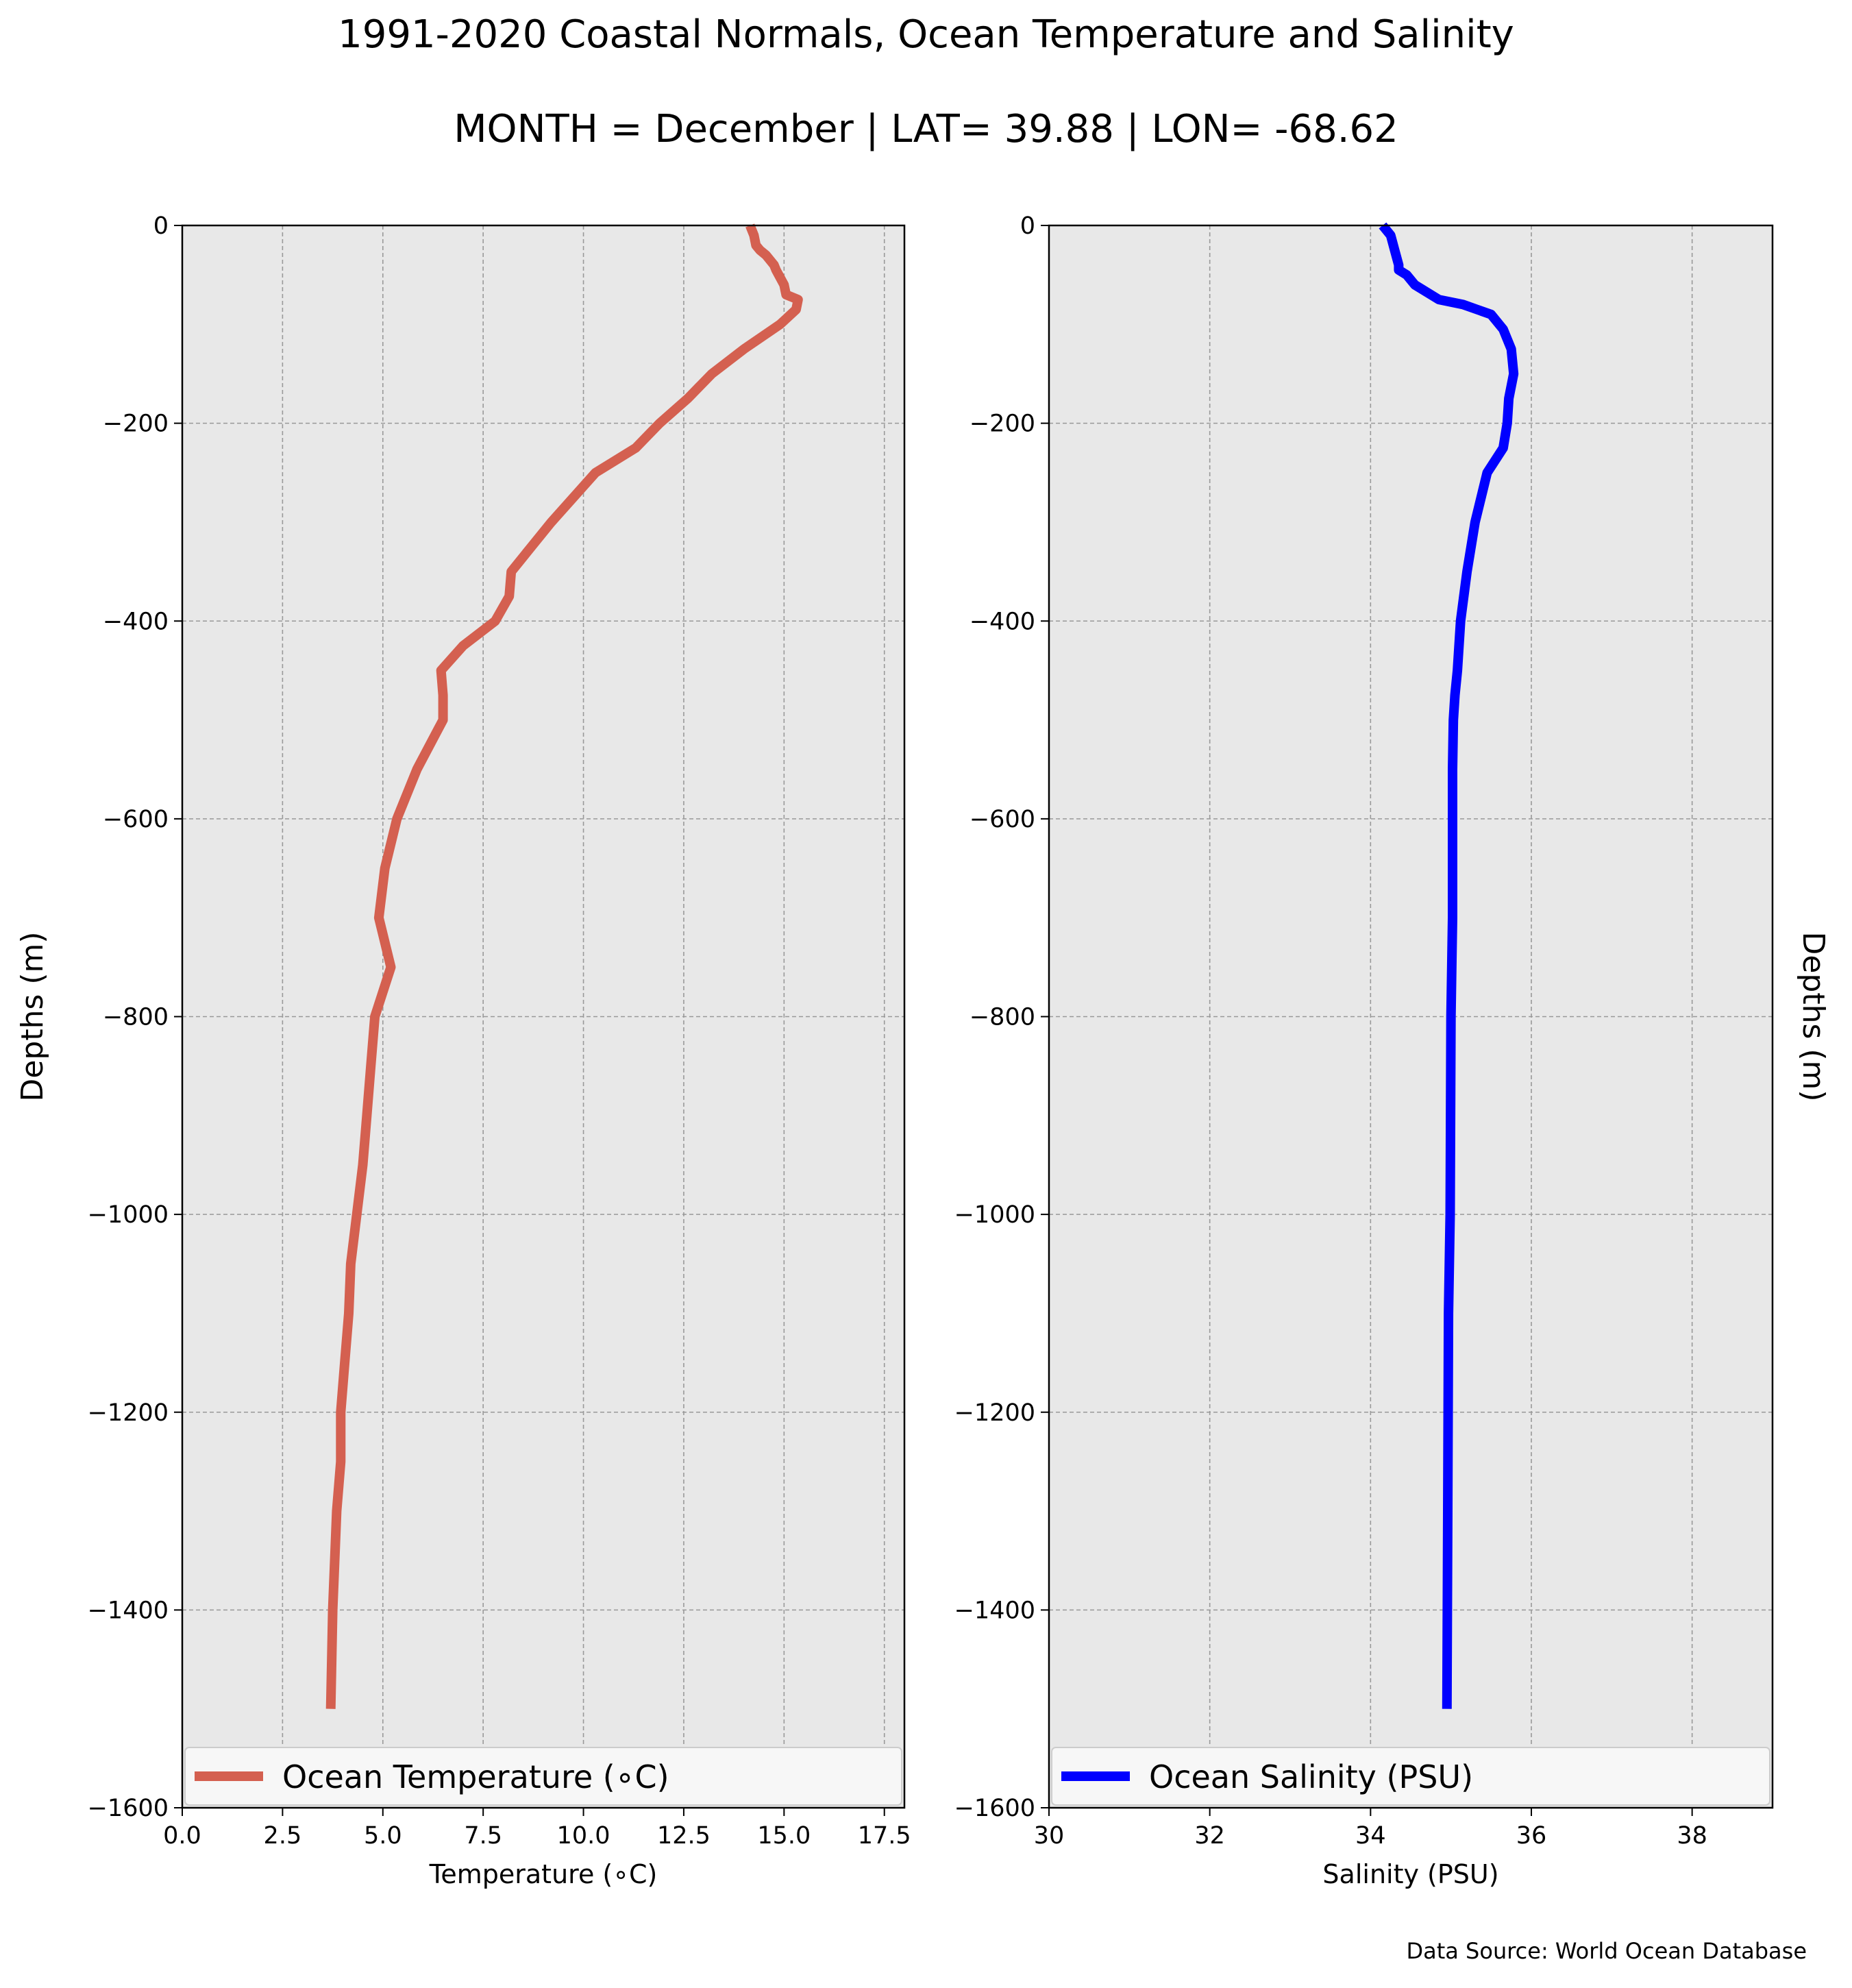 The height and width of the screenshot is (1988, 1852). What do you see at coordinates (136, 621) in the screenshot?
I see `temp-y-tick-label: −400` at bounding box center [136, 621].